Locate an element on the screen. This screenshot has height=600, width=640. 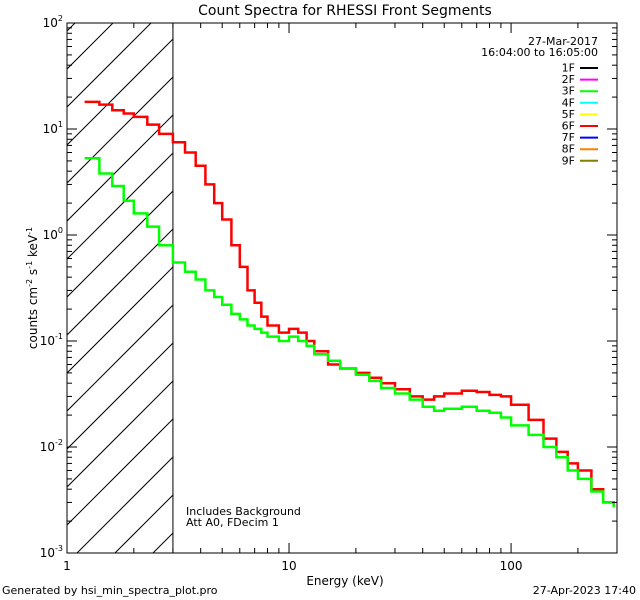
x-tick-label: 10 is located at coordinates (288, 566).